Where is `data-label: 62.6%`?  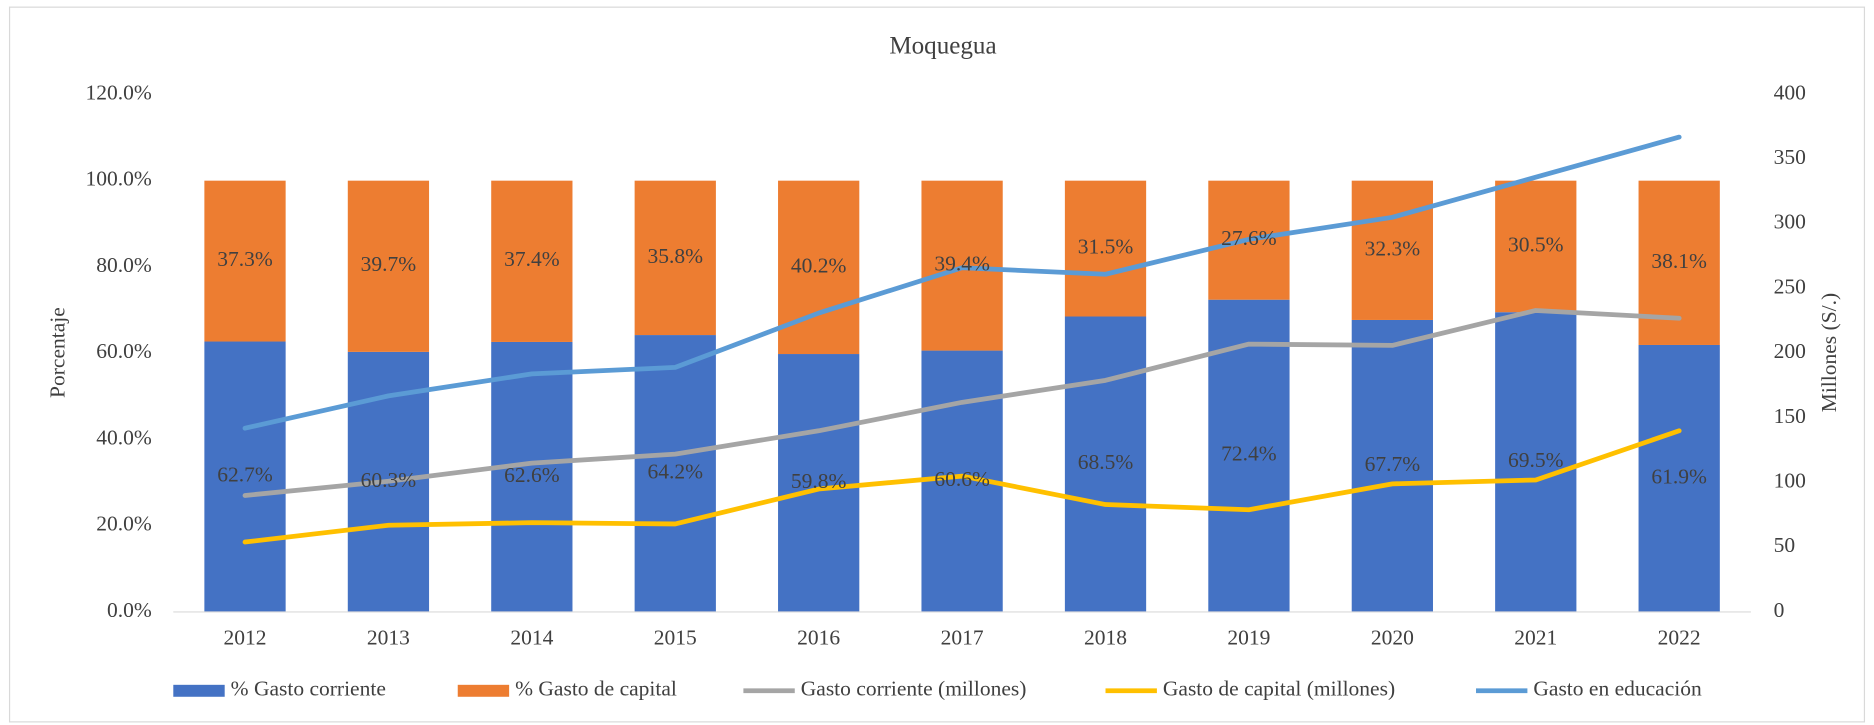
data-label: 62.6% is located at coordinates (532, 475).